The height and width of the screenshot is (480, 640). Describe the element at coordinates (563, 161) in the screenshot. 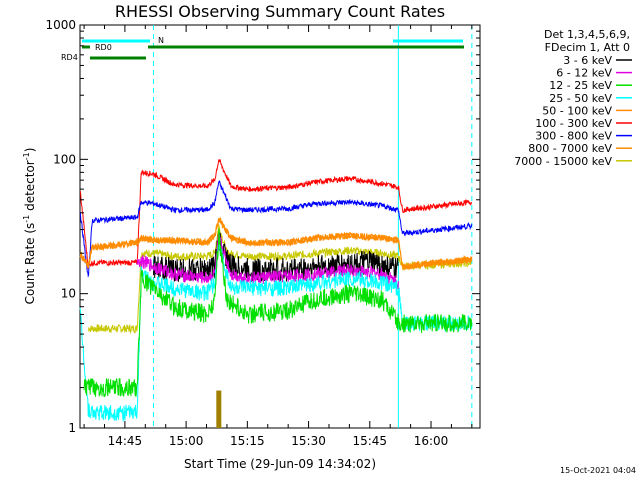

I see `legend-label: 7000 - 15000 keV` at that location.